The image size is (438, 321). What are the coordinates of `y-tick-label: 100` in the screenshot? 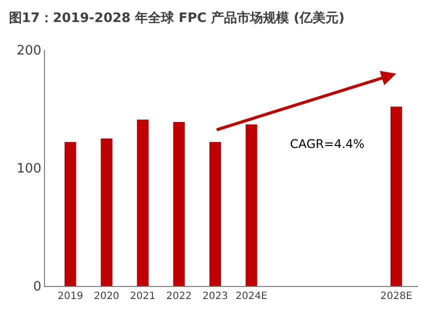 It's located at (29, 169).